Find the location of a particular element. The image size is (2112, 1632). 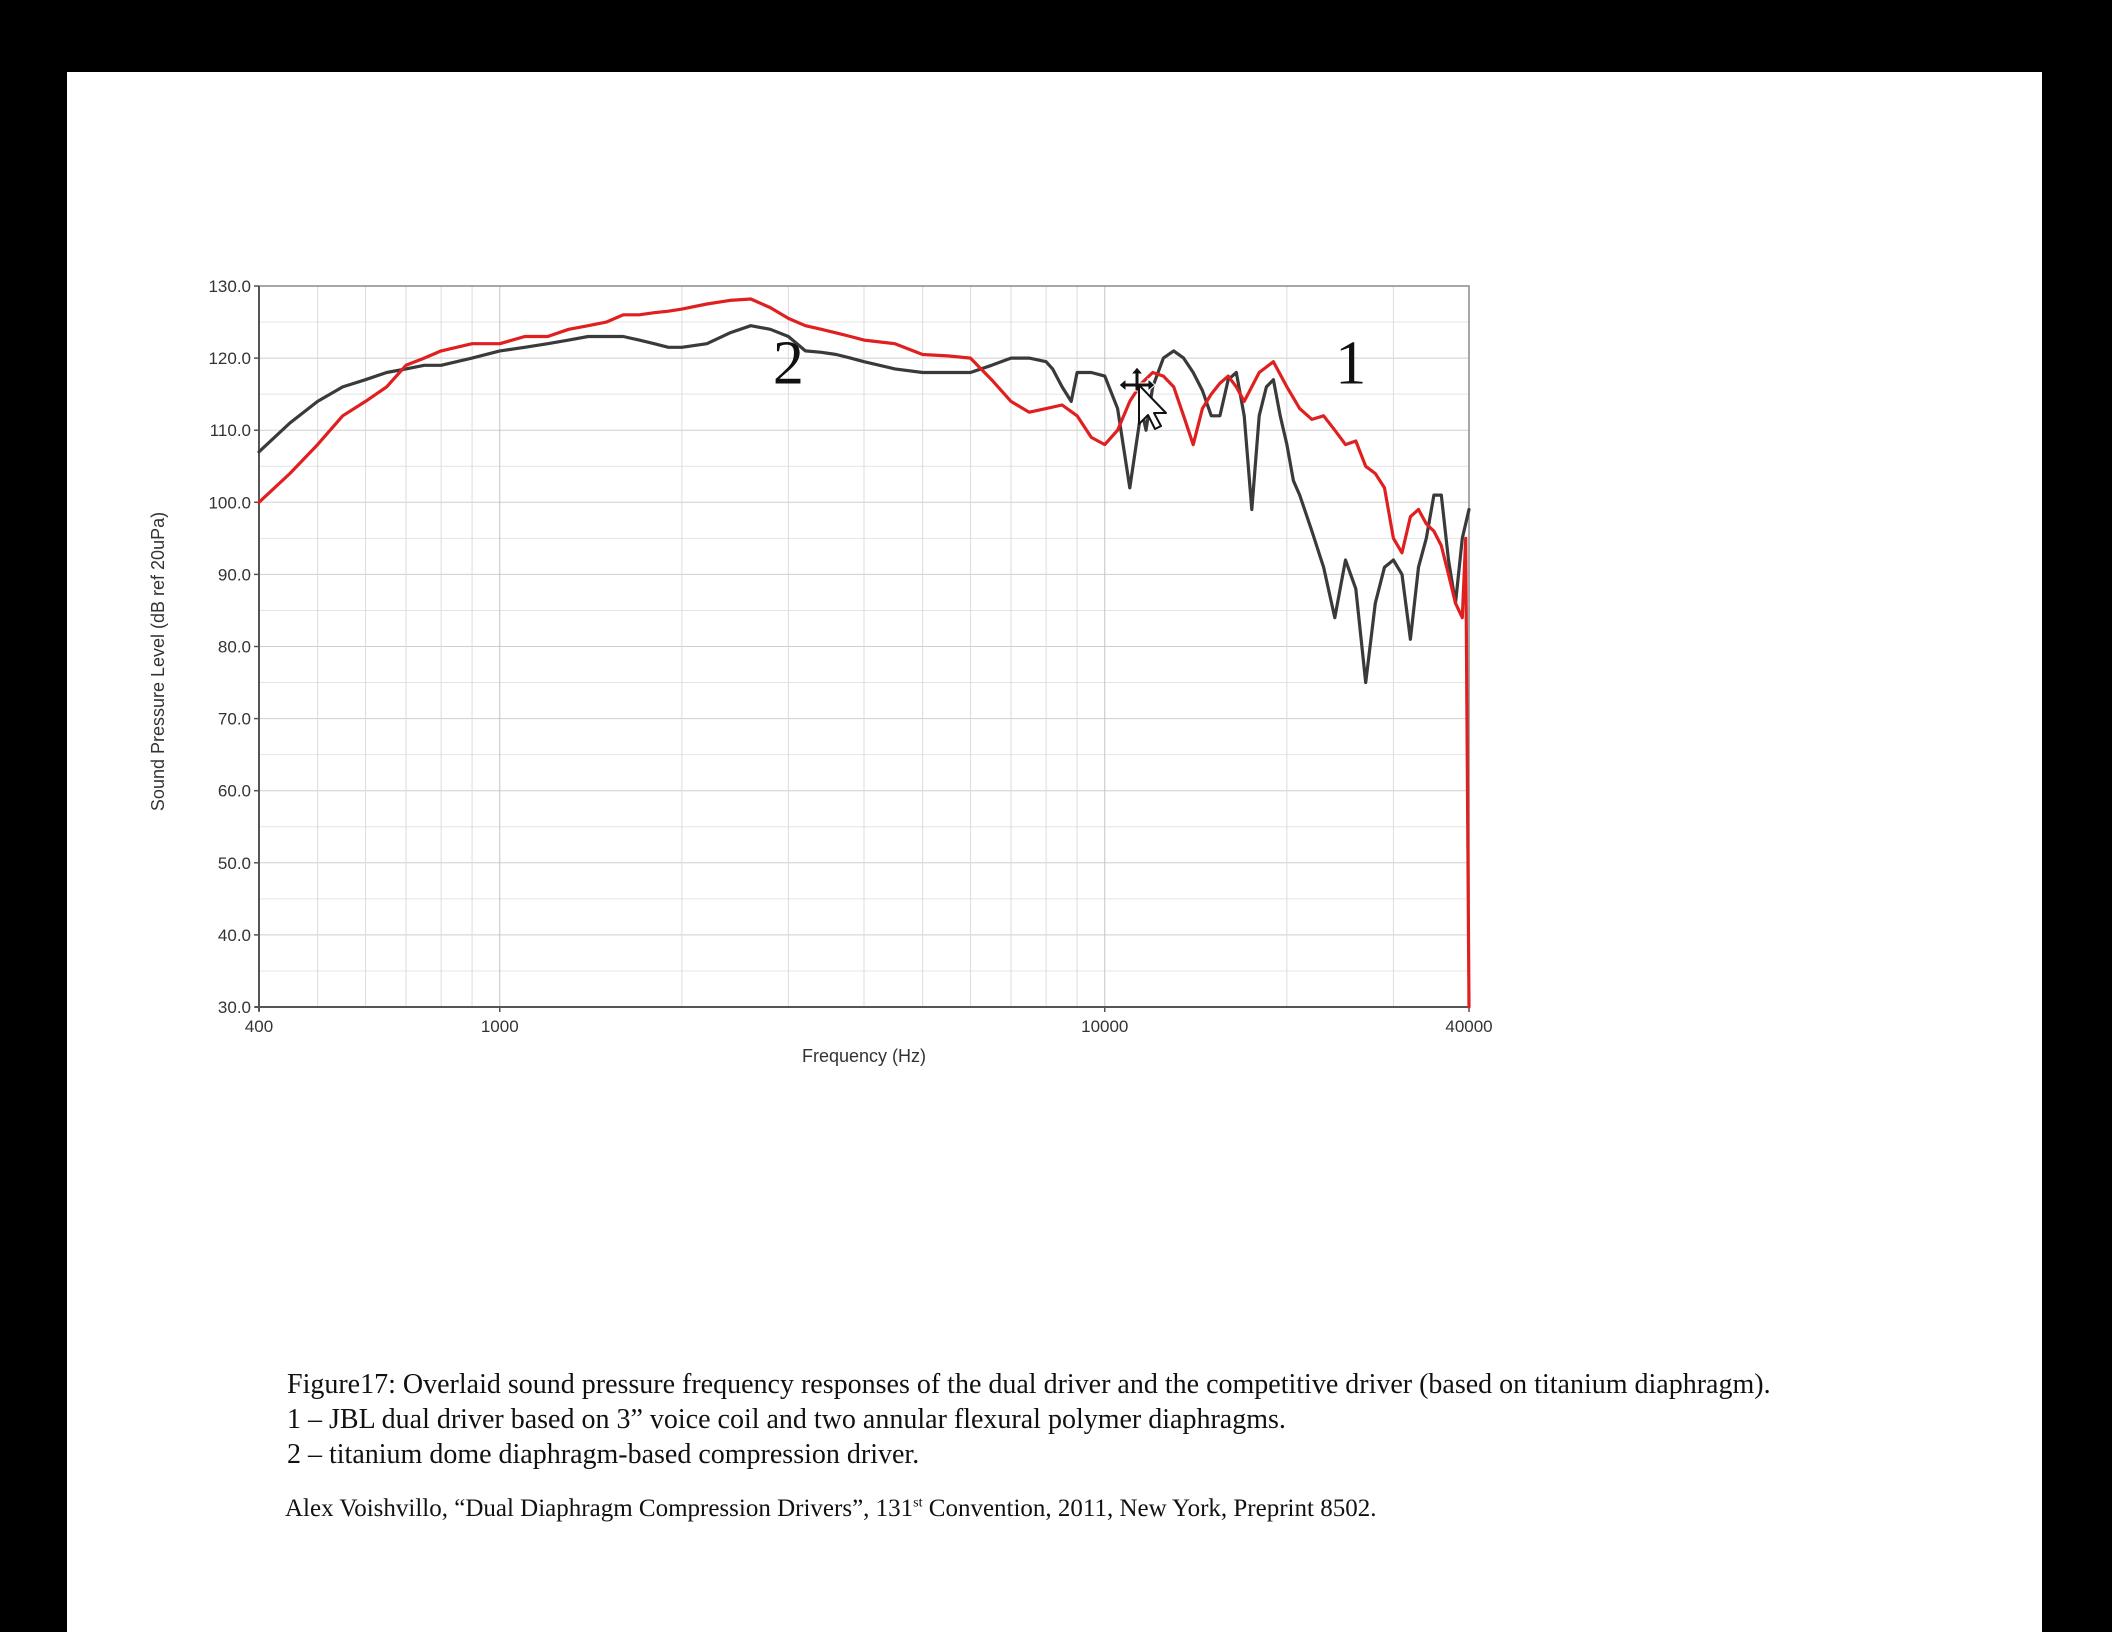

y-tick-label: 40.0 is located at coordinates (234, 935).